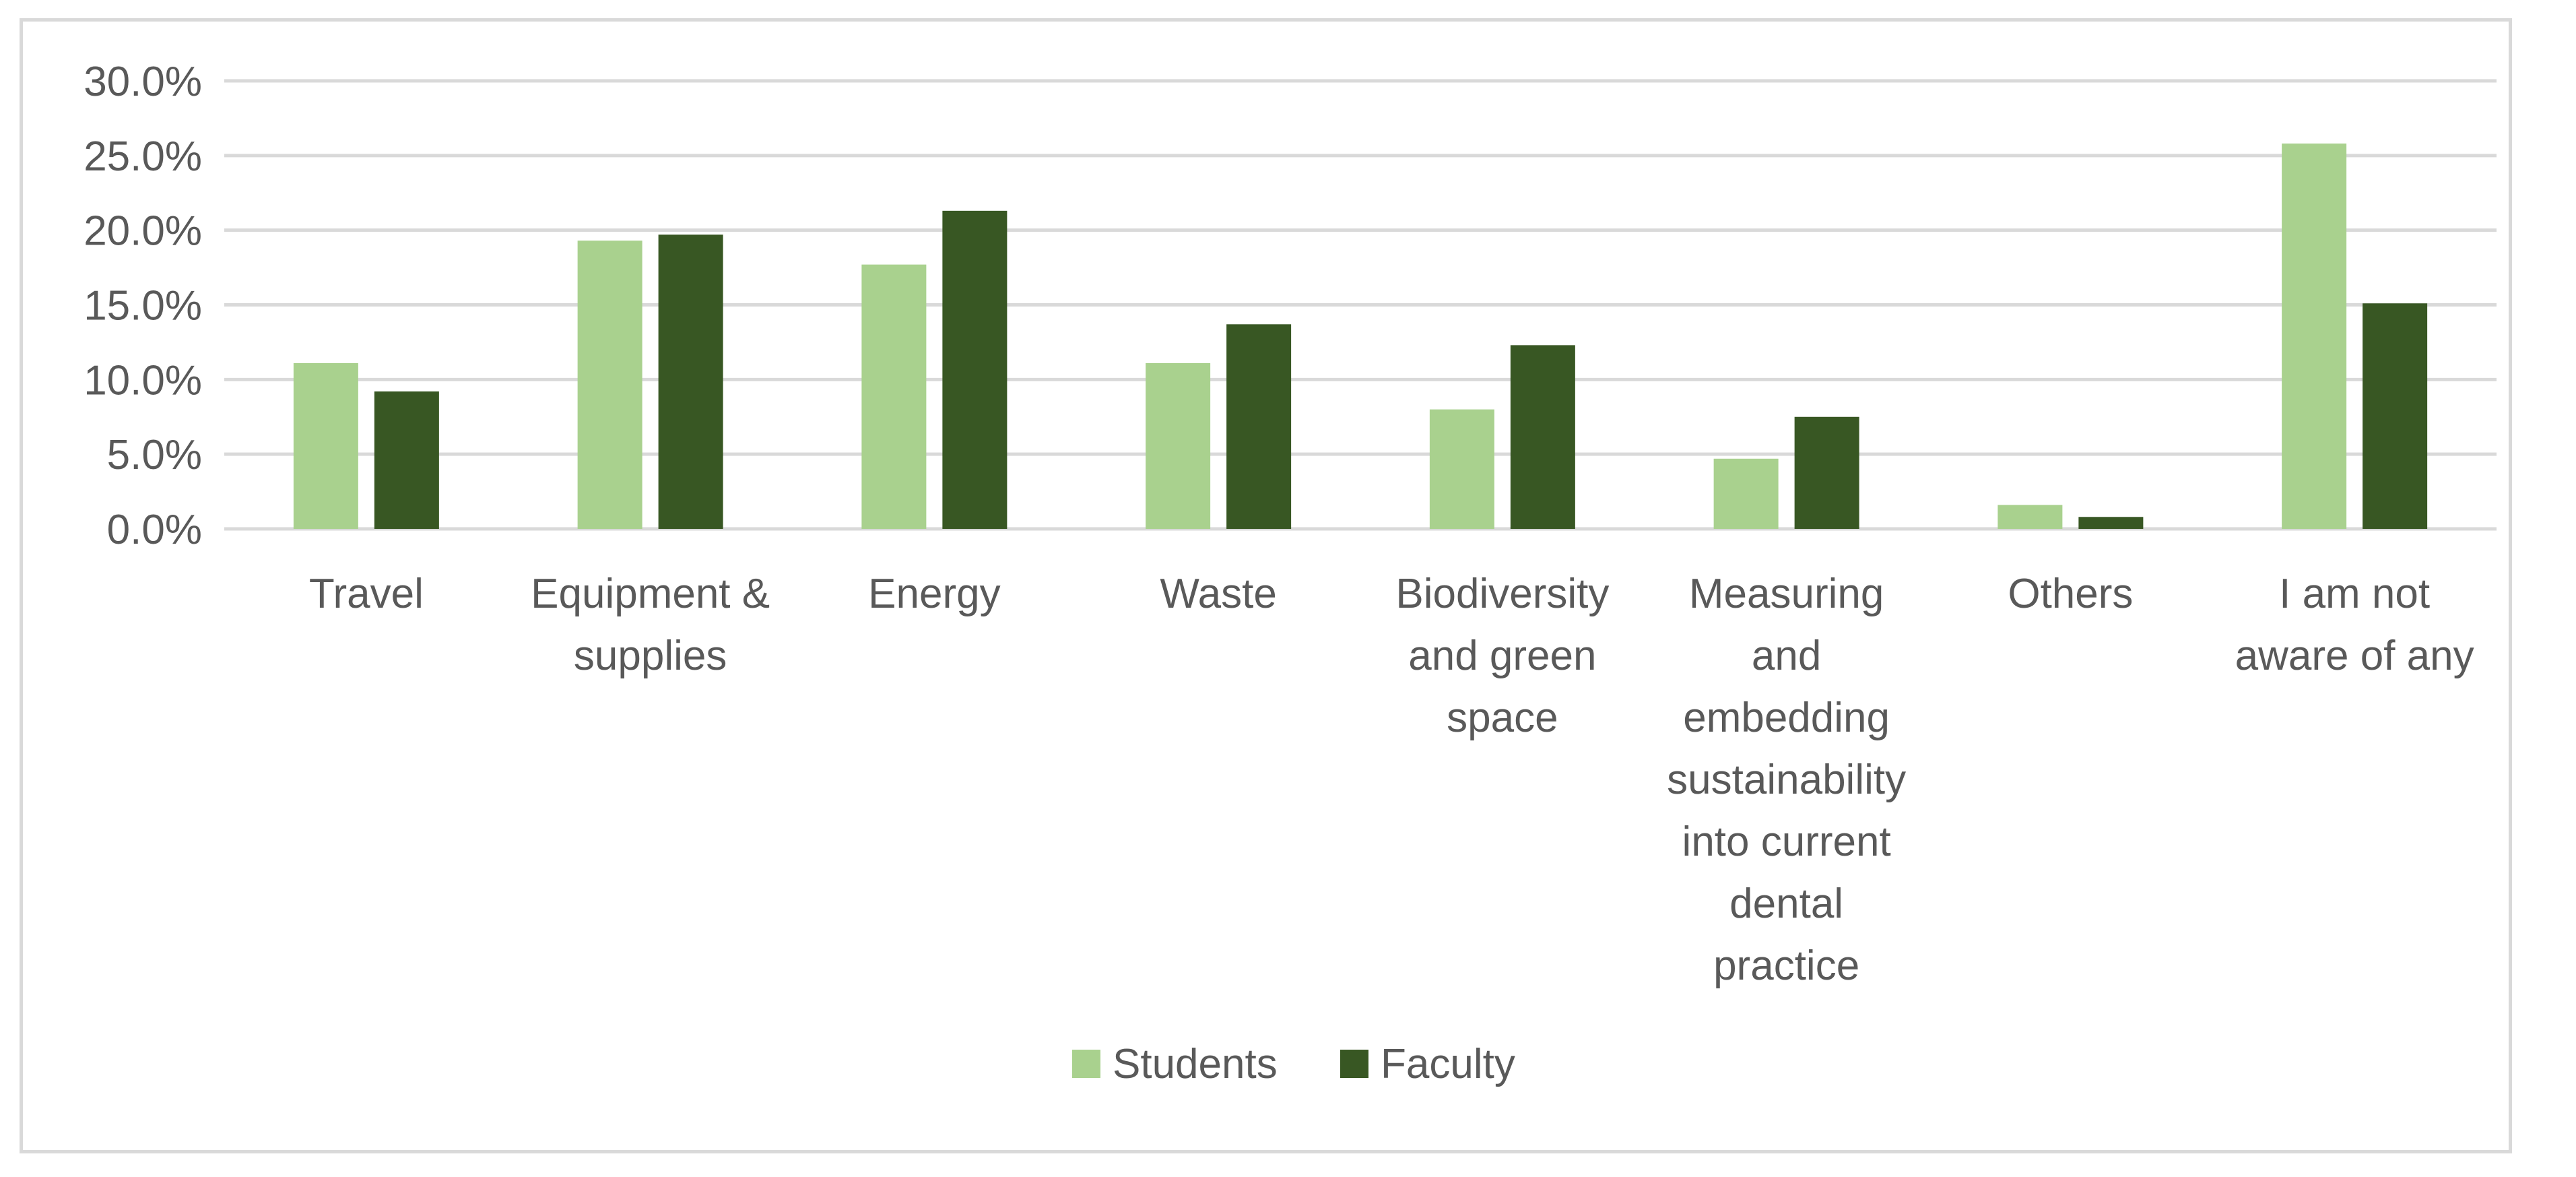 This screenshot has height=1177, width=2576. What do you see at coordinates (143, 380) in the screenshot?
I see `y-tick-label: 10.0%` at bounding box center [143, 380].